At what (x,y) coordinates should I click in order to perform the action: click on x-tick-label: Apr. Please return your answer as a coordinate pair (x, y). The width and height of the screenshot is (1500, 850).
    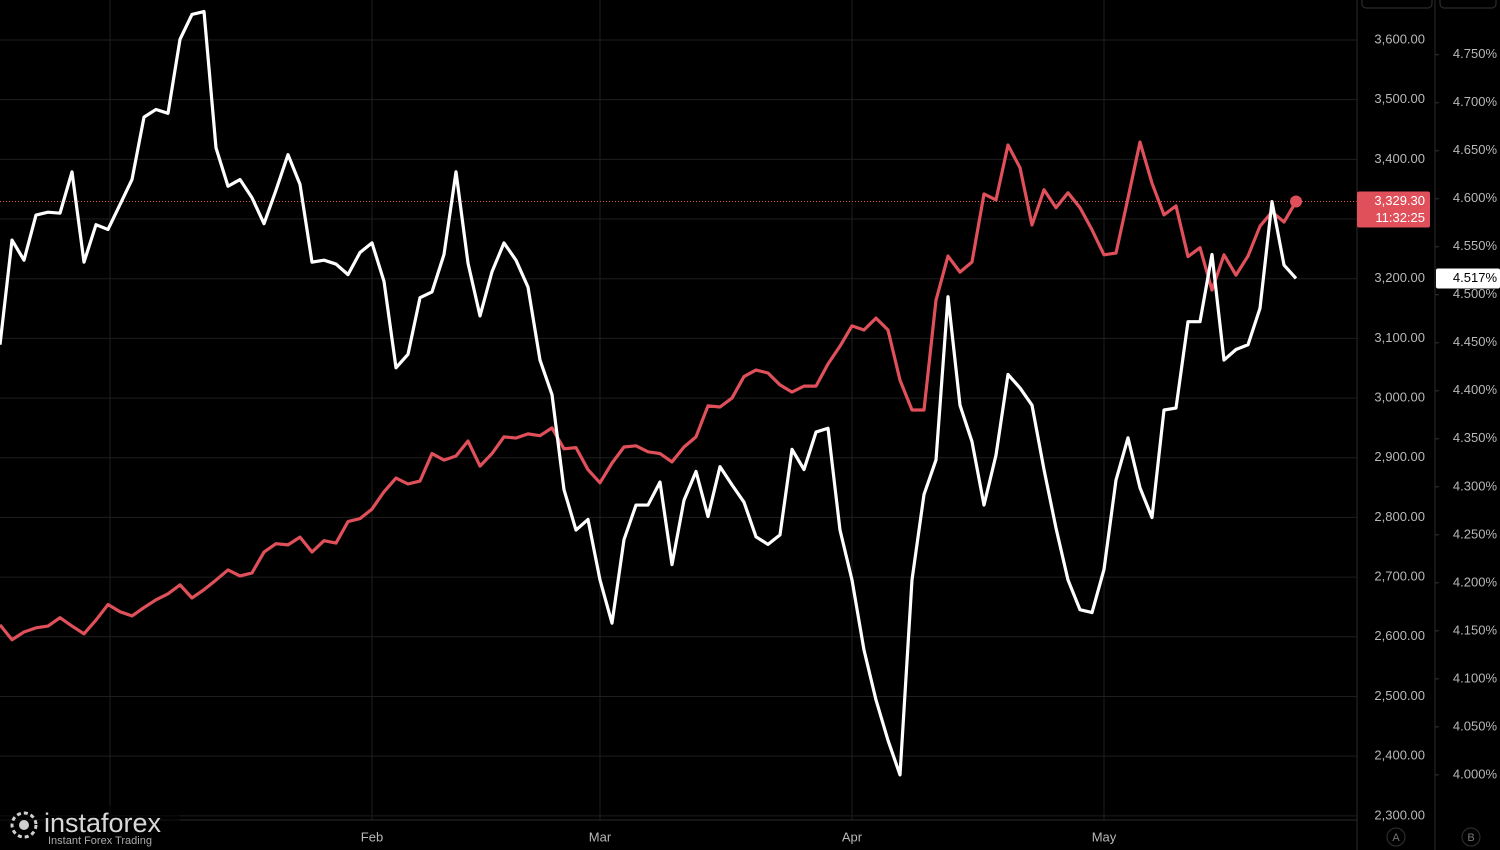
    Looking at the image, I should click on (852, 836).